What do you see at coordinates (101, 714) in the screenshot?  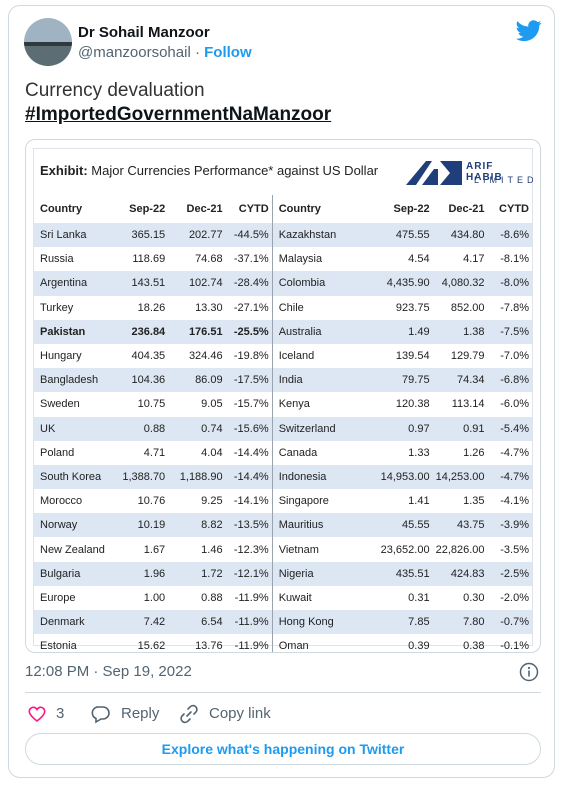 I see `reply-icon` at bounding box center [101, 714].